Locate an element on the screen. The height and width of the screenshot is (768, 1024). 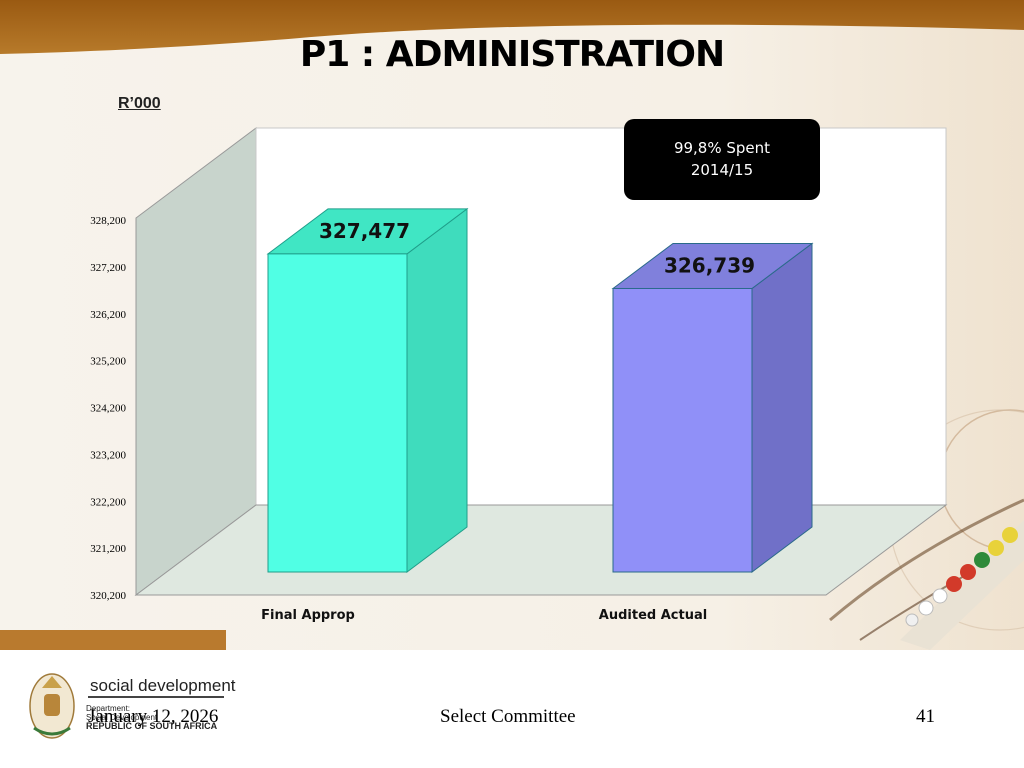
y-tick-label: 321,200 is located at coordinates (108, 549).